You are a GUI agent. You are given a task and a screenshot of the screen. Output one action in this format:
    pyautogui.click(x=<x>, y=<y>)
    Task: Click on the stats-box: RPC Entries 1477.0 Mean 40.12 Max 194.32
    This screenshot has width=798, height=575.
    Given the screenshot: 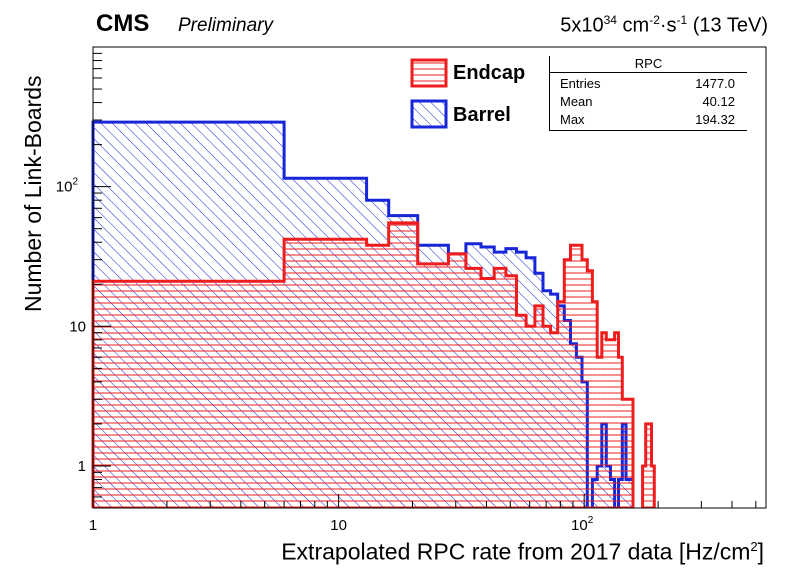 What is the action you would take?
    pyautogui.click(x=648, y=93)
    